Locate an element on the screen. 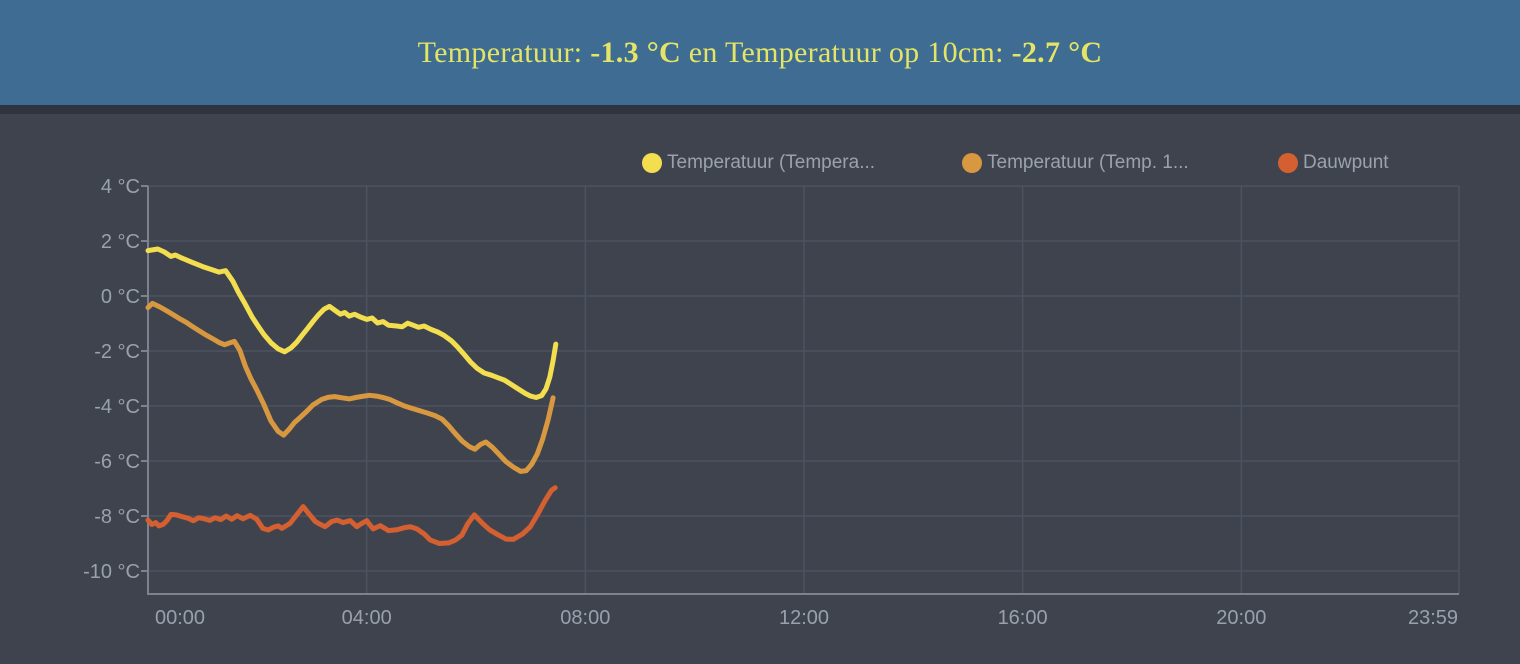  legend-marker-dauwpunt-icon is located at coordinates (1288, 163).